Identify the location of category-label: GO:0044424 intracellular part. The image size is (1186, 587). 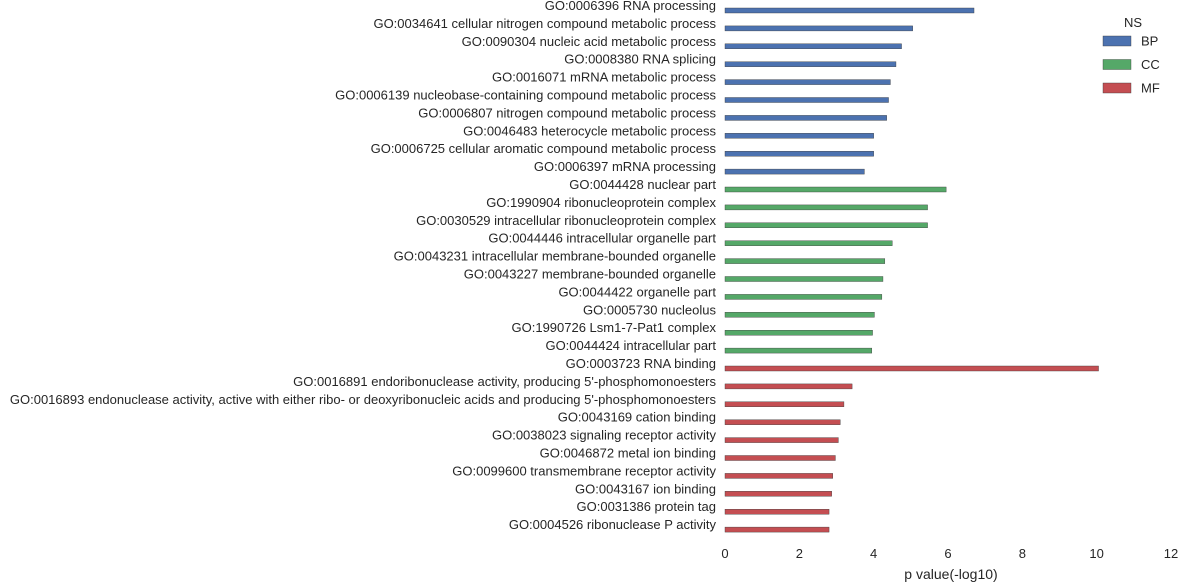
(630, 345).